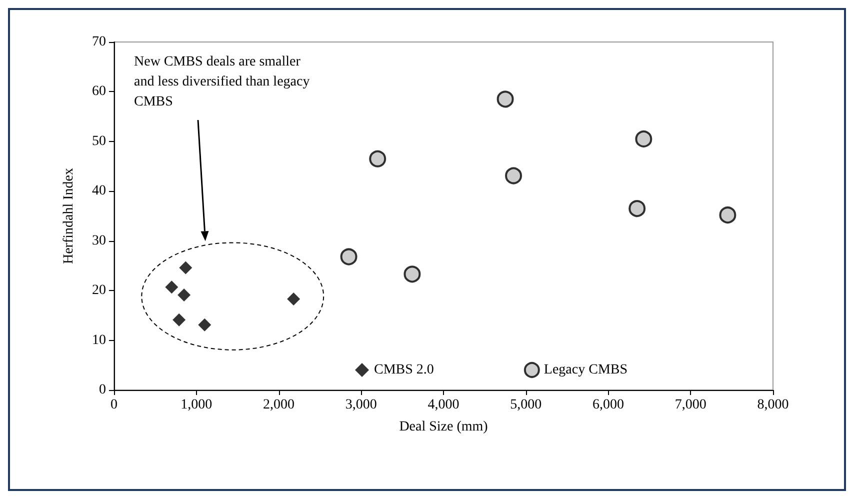 The image size is (854, 499). I want to click on y-tick-label: 50, so click(99, 141).